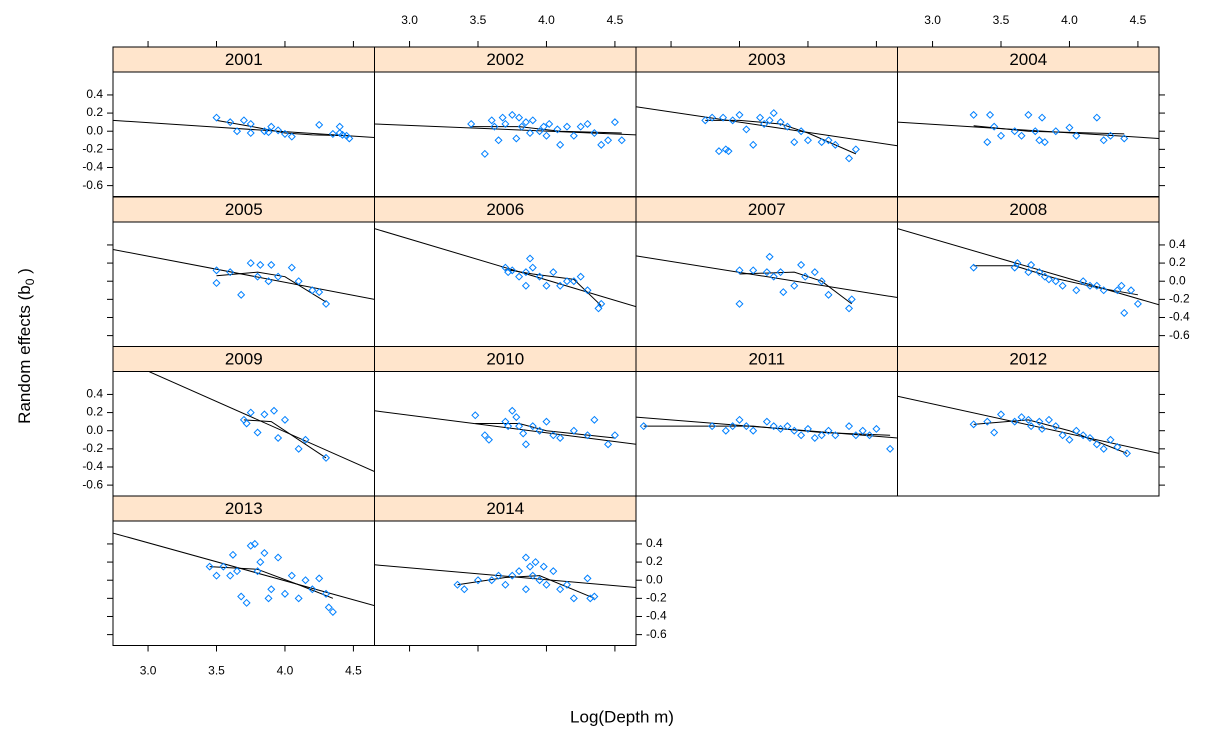 The width and height of the screenshot is (1220, 734). What do you see at coordinates (244, 569) in the screenshot?
I see `fit-line` at bounding box center [244, 569].